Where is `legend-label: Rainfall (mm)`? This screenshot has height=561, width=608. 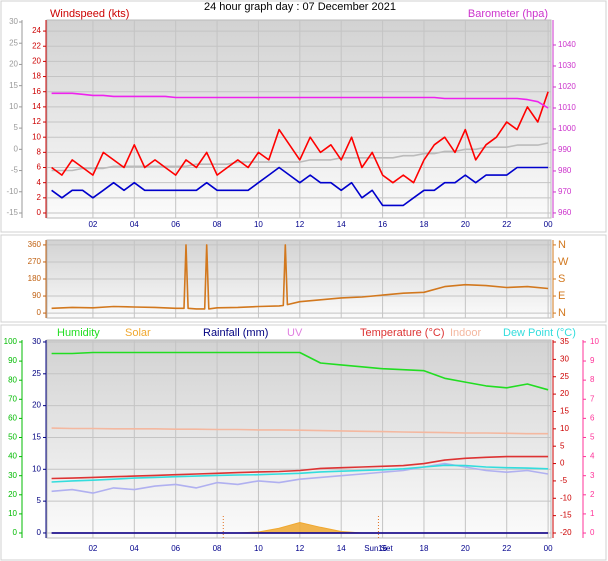 legend-label: Rainfall (mm) is located at coordinates (235, 333).